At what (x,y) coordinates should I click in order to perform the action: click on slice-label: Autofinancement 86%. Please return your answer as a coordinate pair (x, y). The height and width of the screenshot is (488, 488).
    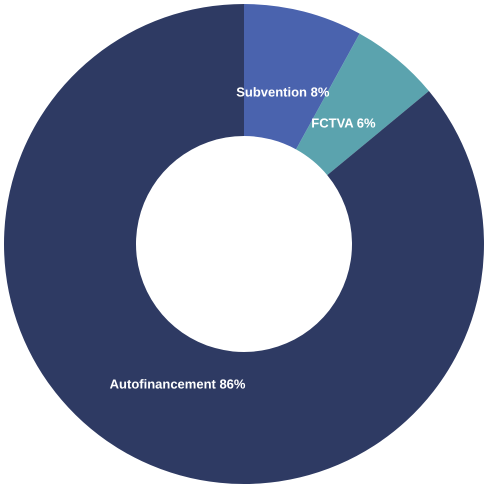
    Looking at the image, I should click on (178, 384).